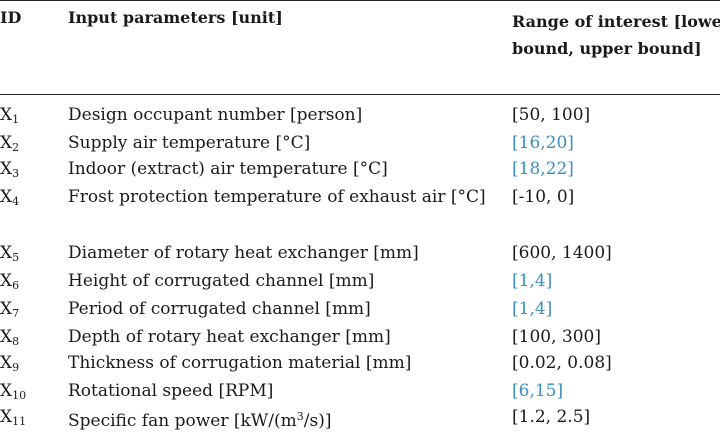 The height and width of the screenshot is (439, 720). Describe the element at coordinates (16, 367) in the screenshot. I see `row-id-subscript: 9` at that location.